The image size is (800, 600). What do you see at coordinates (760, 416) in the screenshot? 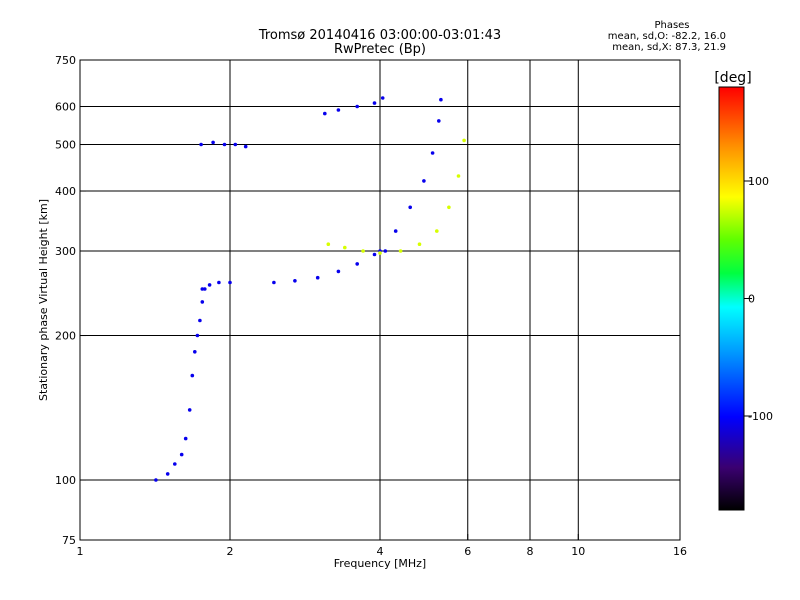
I see `colorbar-tick-label: -100` at bounding box center [760, 416].